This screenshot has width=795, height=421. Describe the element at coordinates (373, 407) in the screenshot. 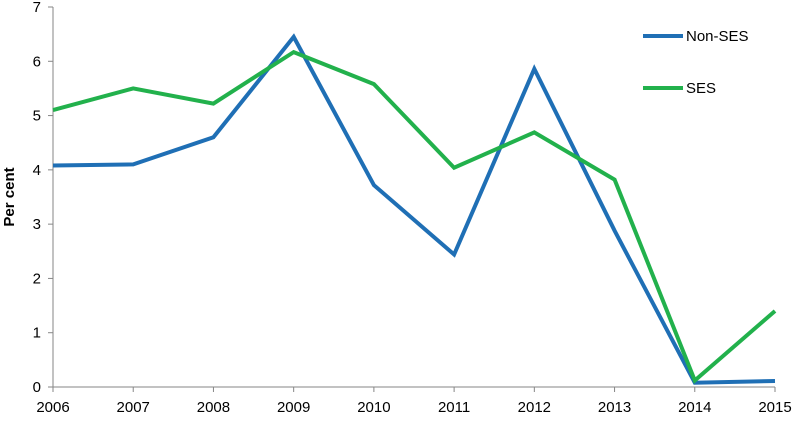

I see `x-tick-label: 2010` at that location.